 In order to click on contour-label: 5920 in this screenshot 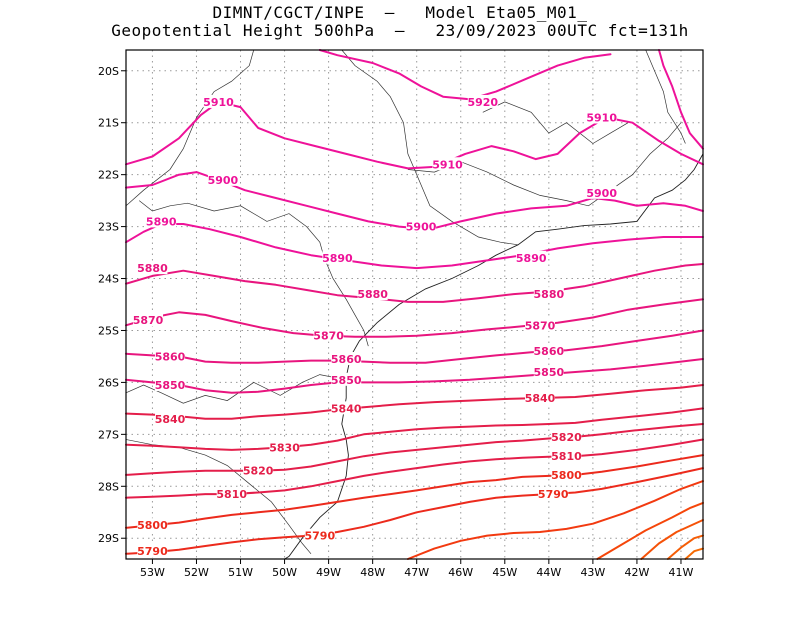, I will do `click(482, 102)`.